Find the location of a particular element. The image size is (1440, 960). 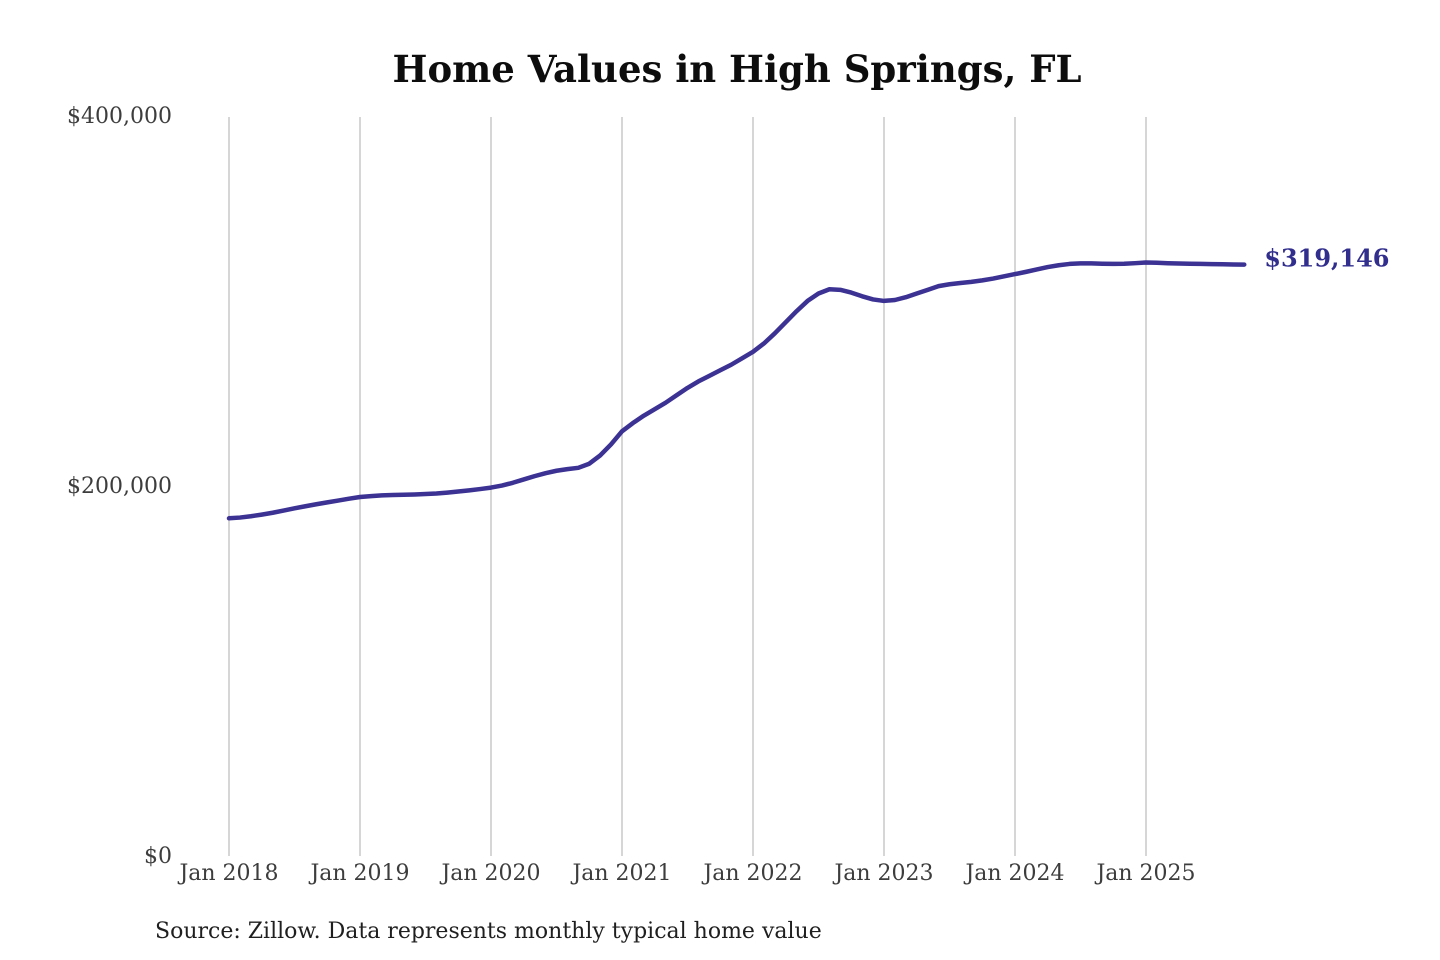

x-tick-label: Jan 2020 is located at coordinates (489, 873).